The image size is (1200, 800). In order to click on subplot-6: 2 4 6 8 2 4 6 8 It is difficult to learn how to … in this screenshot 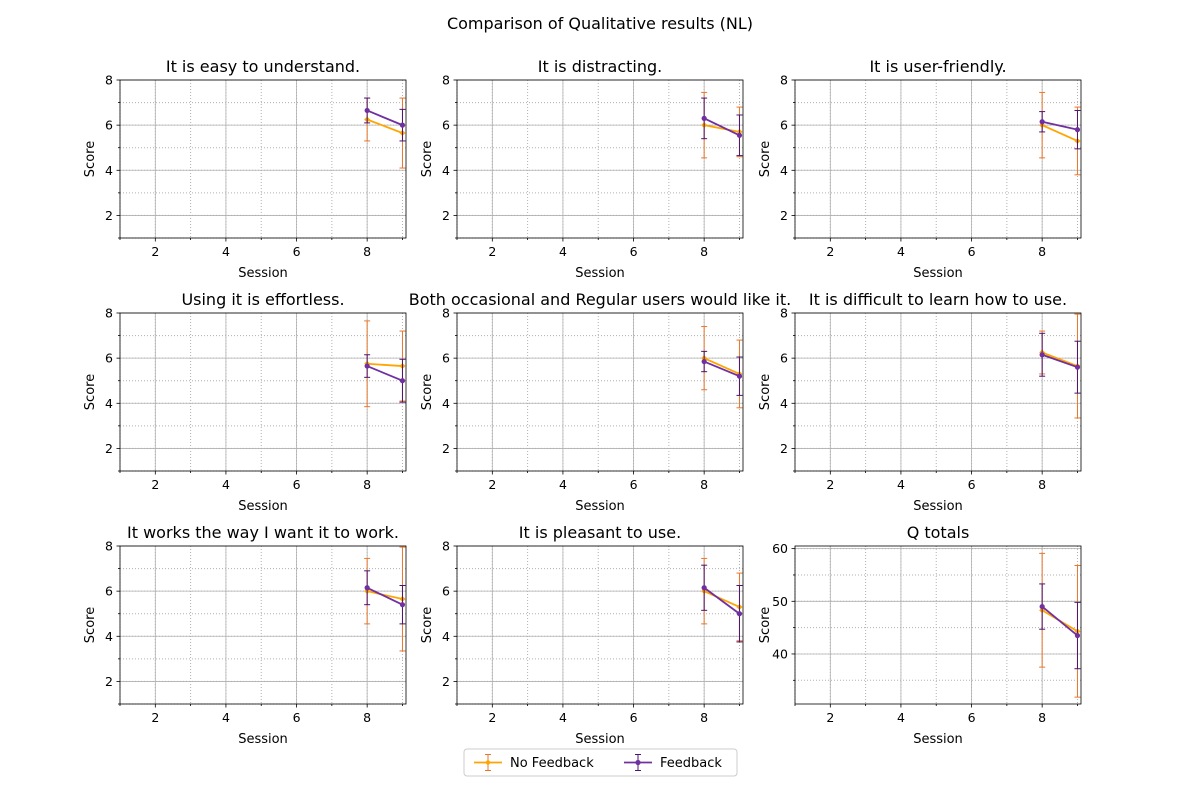, I will do `click(920, 402)`.